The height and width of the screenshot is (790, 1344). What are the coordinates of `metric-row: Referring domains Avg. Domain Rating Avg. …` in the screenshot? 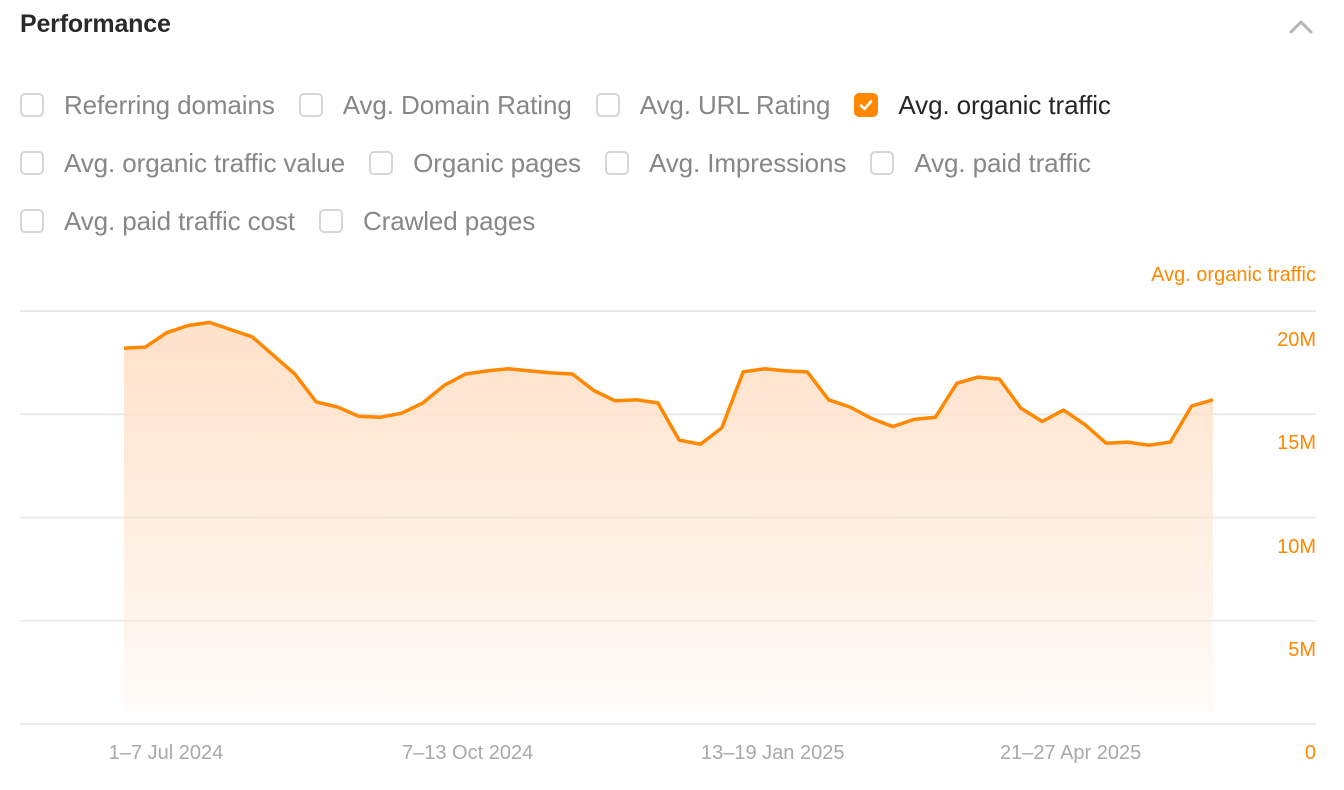 It's located at (675, 105).